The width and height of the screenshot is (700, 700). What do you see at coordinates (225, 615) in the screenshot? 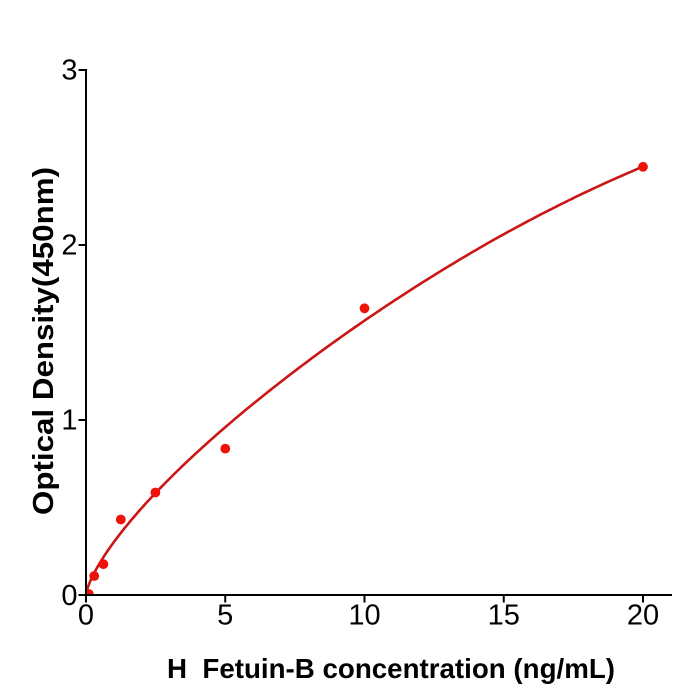
I see `svg-text: 5` at bounding box center [225, 615].